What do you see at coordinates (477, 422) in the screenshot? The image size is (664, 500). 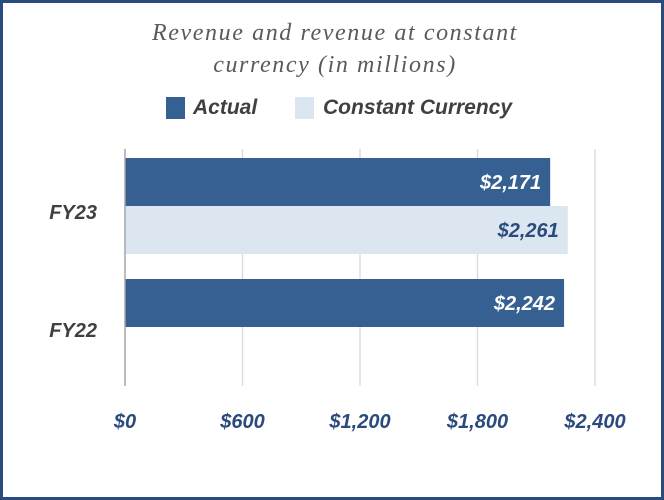 I see `x-tick-label-1800: $1,800` at bounding box center [477, 422].